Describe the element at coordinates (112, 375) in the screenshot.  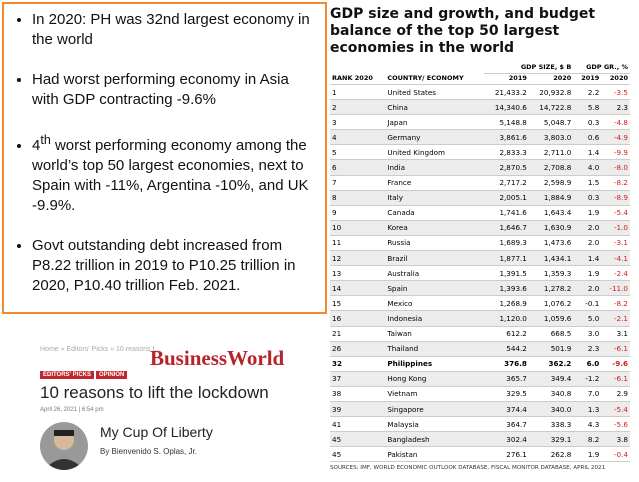
I see `tag: OPINION` at that location.